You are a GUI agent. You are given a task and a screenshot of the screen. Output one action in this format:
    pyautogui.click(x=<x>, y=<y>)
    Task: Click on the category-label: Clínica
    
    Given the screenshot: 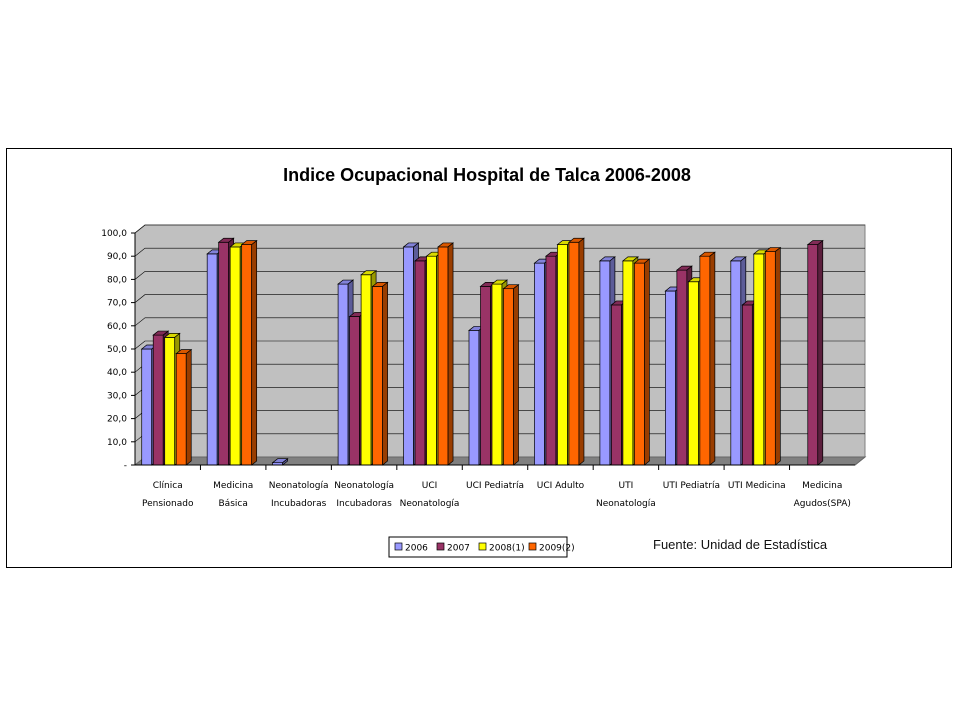 What is the action you would take?
    pyautogui.click(x=168, y=486)
    